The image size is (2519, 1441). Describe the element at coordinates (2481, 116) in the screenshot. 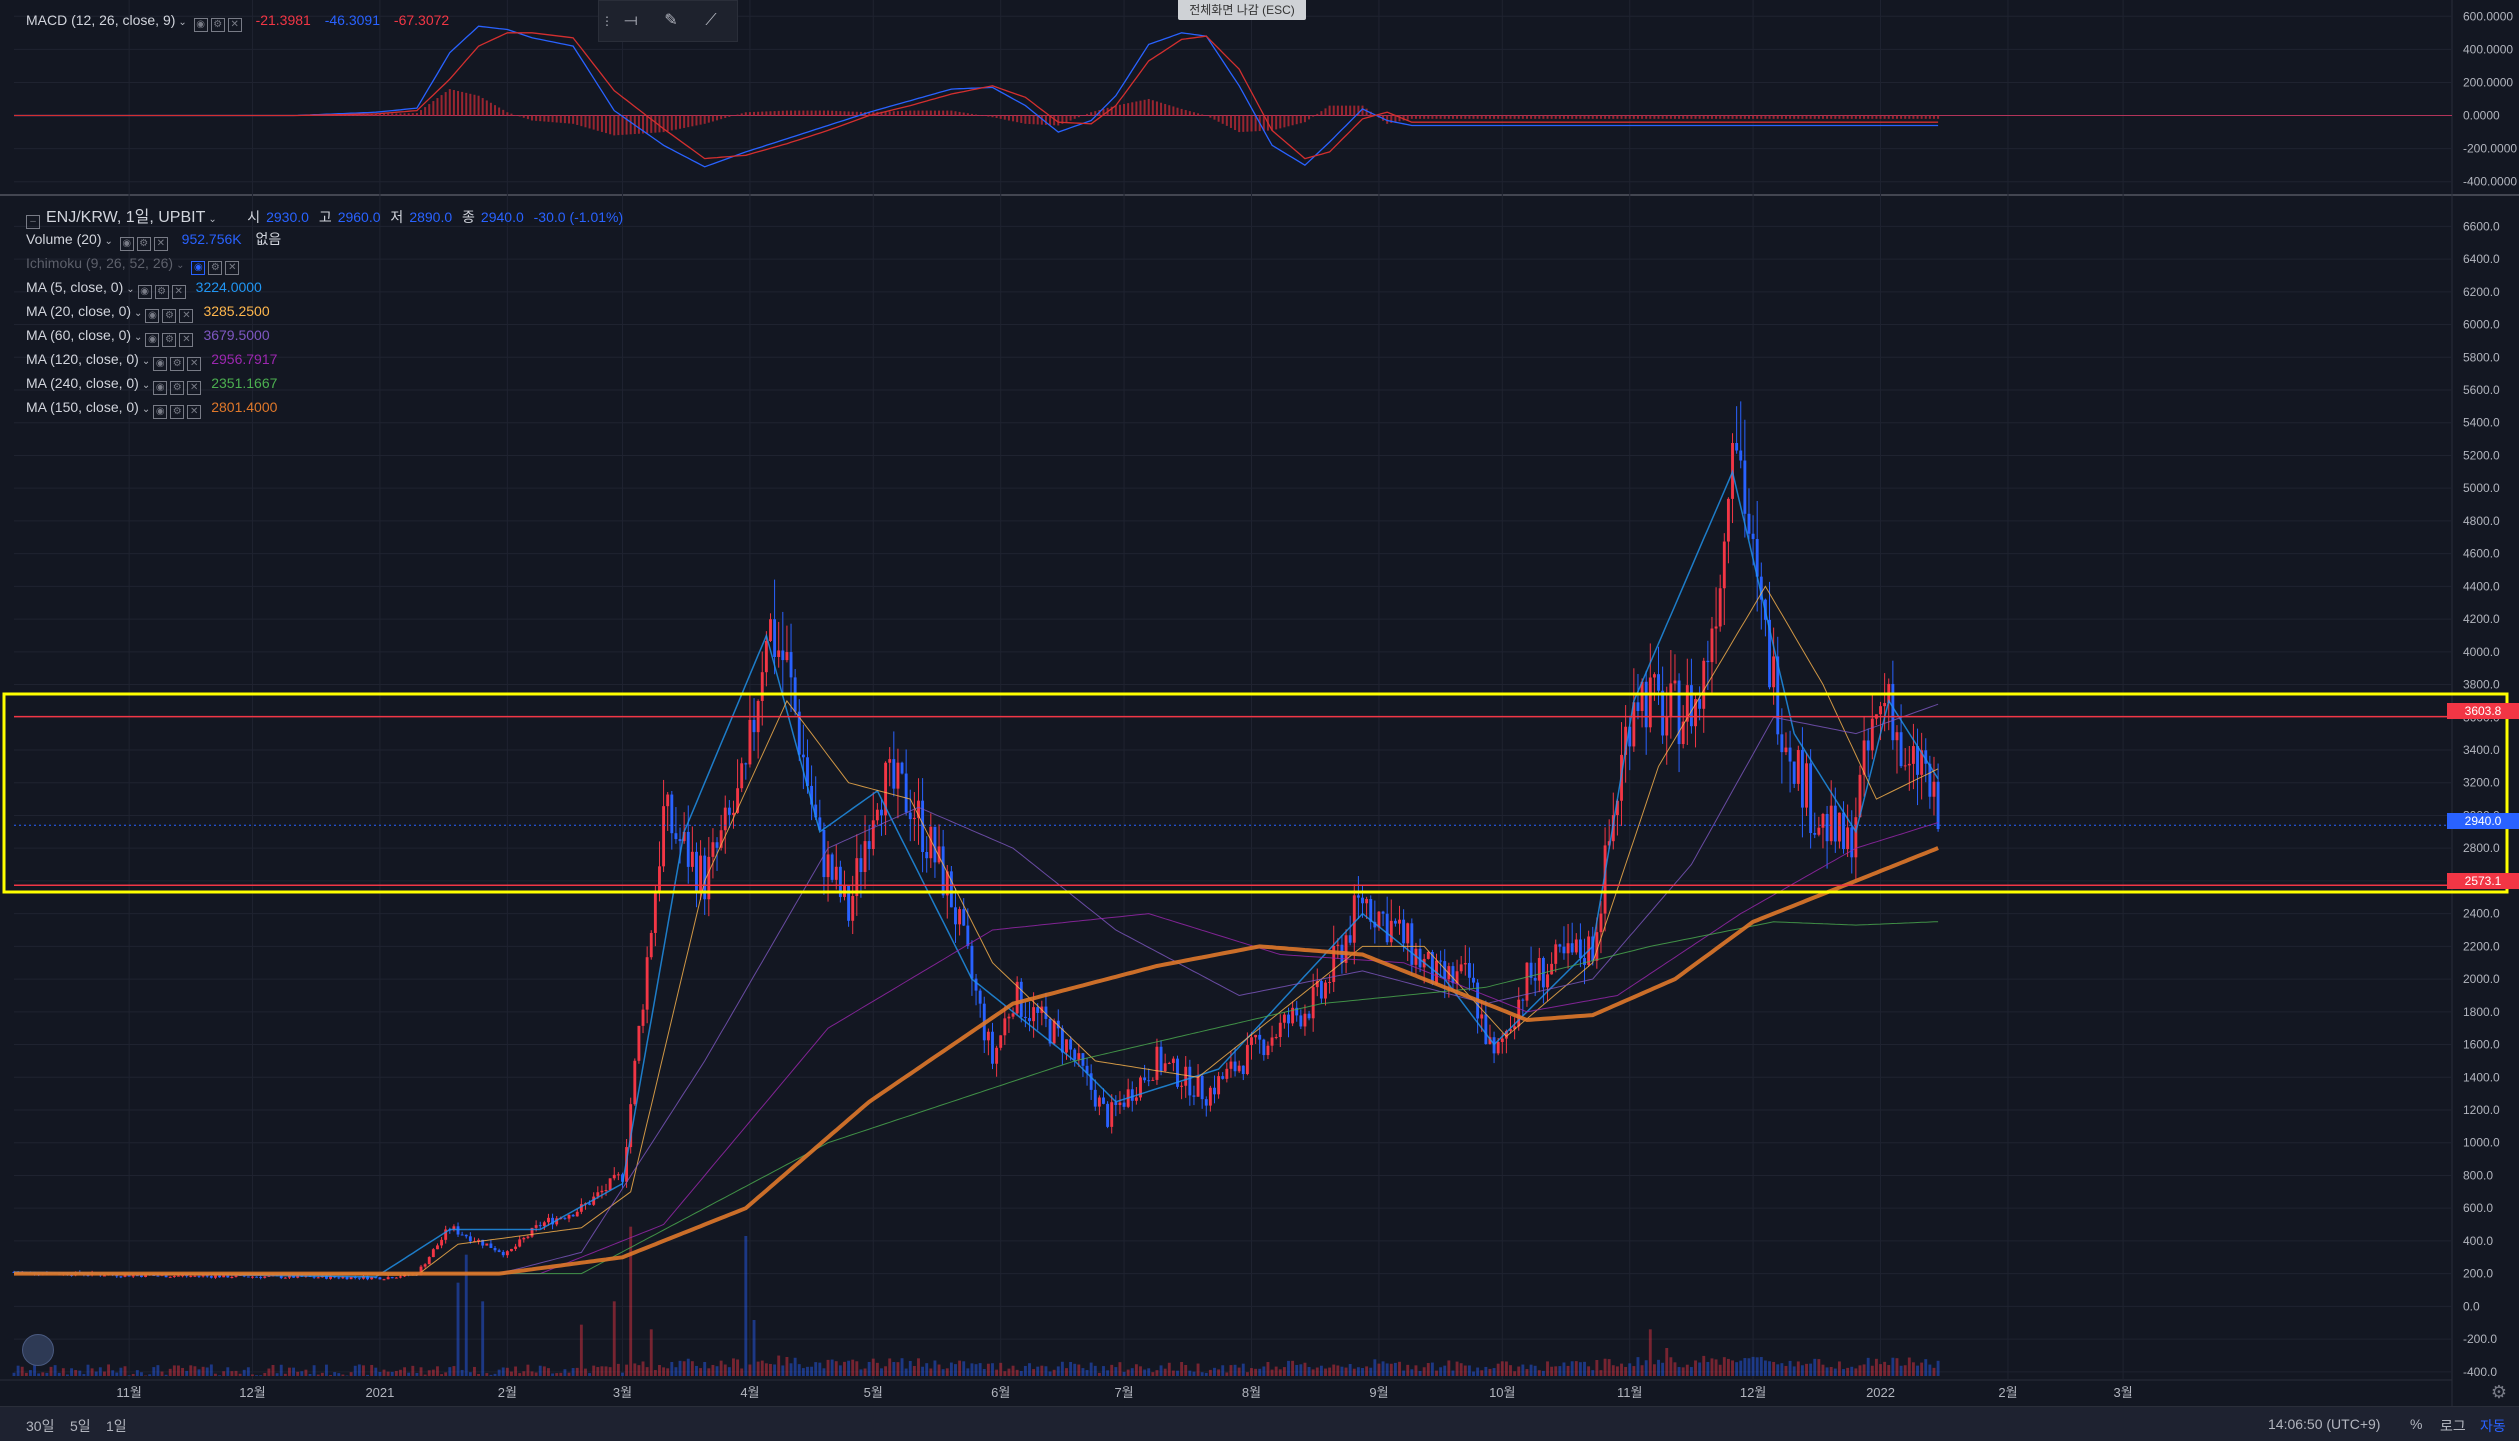

I see `macd-tick-label: 0.0000` at that location.